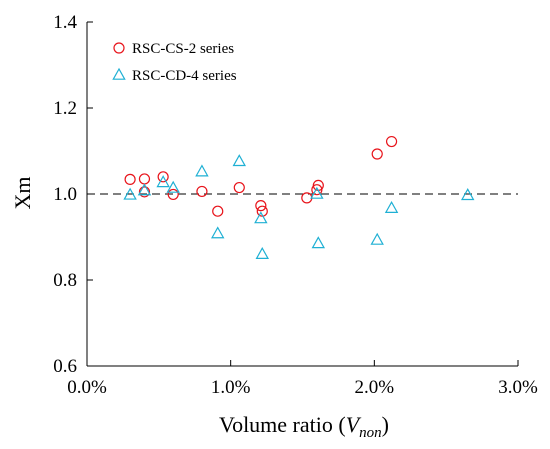 This screenshot has width=550, height=449. Describe the element at coordinates (184, 76) in the screenshot. I see `legend-label-2: RSC-CD-4 series` at that location.